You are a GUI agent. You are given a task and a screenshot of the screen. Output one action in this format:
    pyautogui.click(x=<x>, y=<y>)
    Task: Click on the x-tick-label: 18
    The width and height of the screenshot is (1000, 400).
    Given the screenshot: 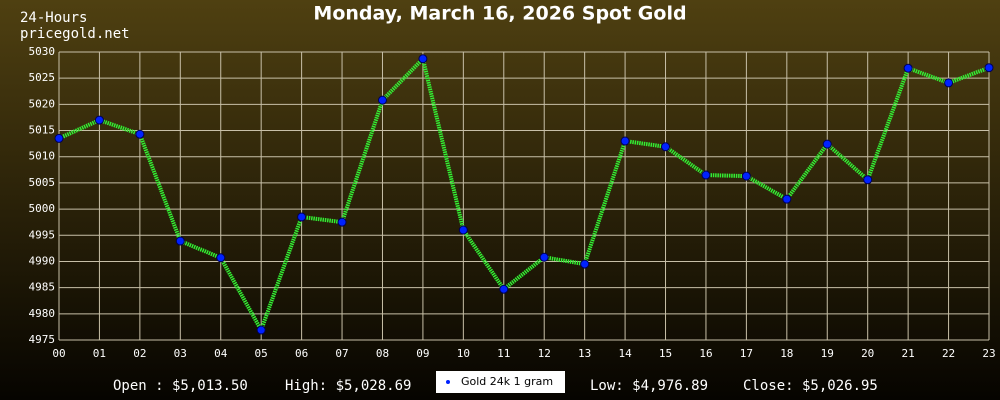 What is the action you would take?
    pyautogui.click(x=786, y=353)
    